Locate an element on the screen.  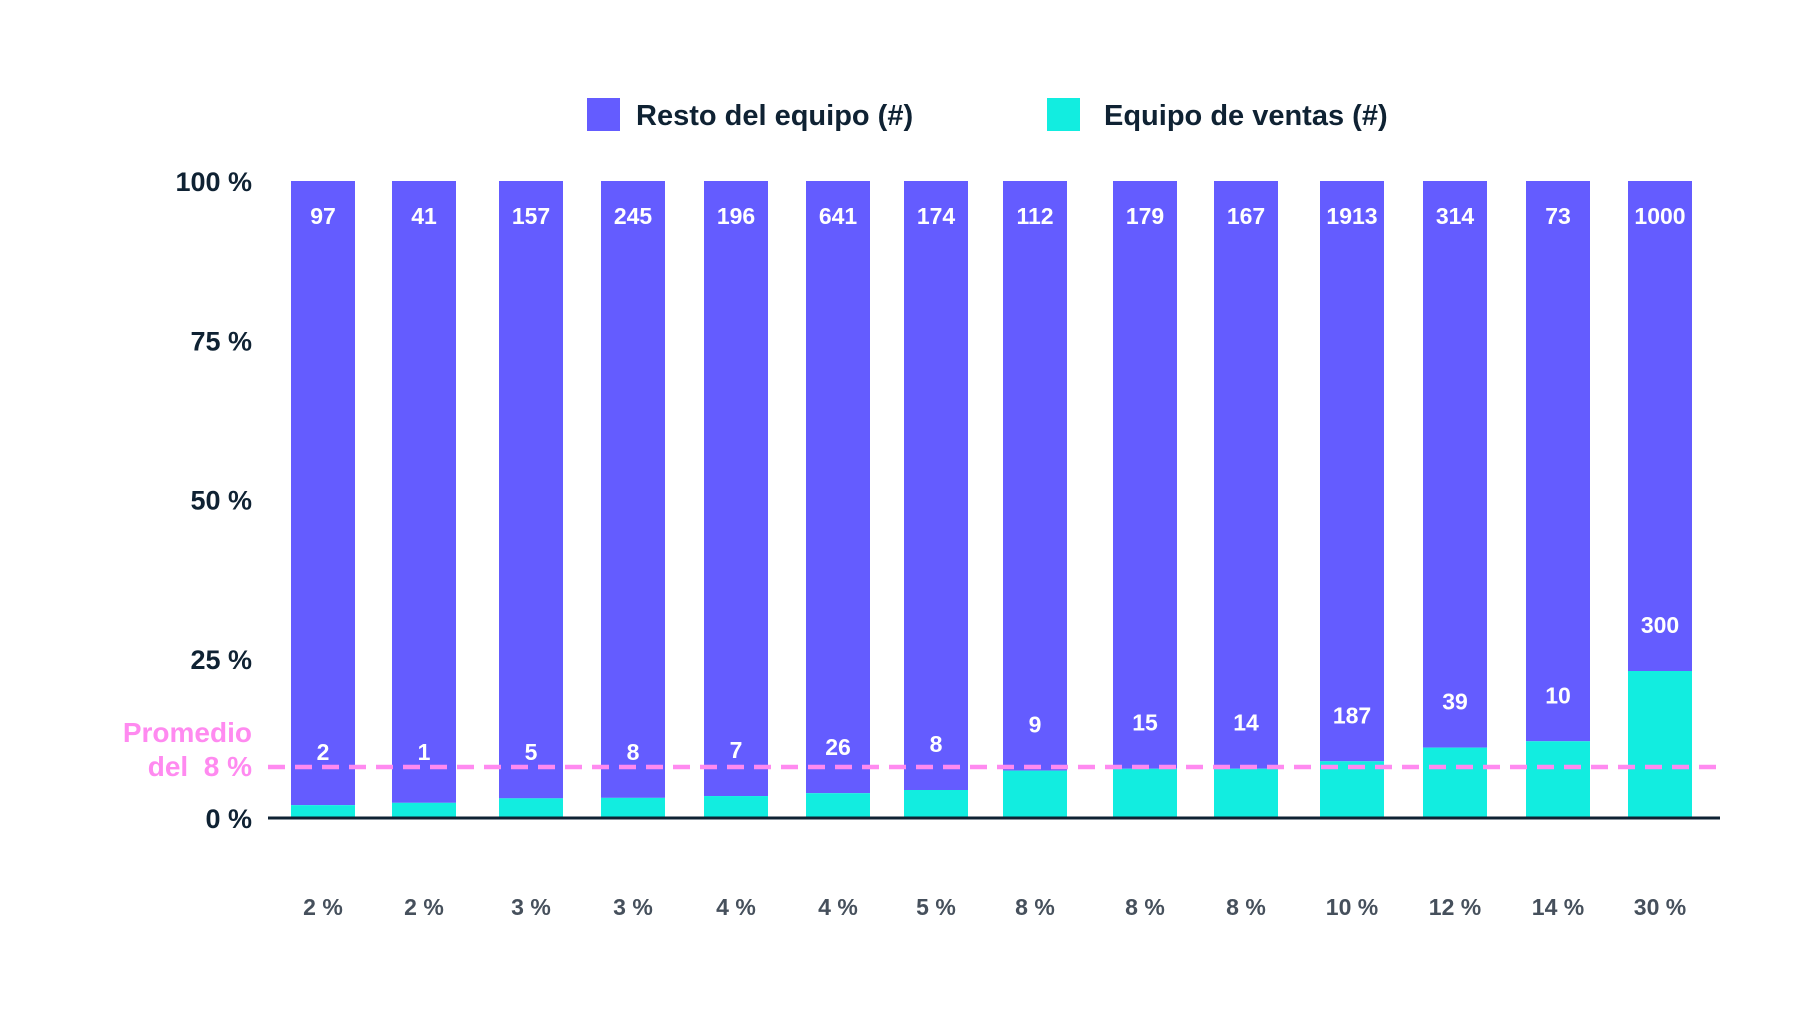
bar-group: 641 26 is located at coordinates (838, 499).